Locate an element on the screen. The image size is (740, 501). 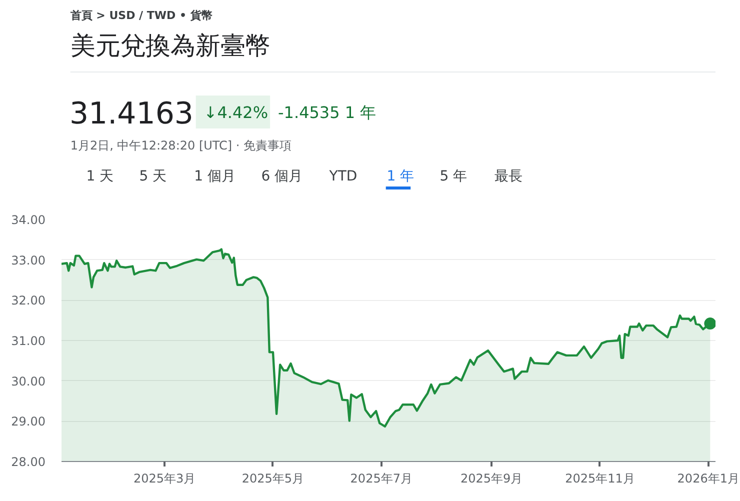
text: YTD is located at coordinates (343, 176).